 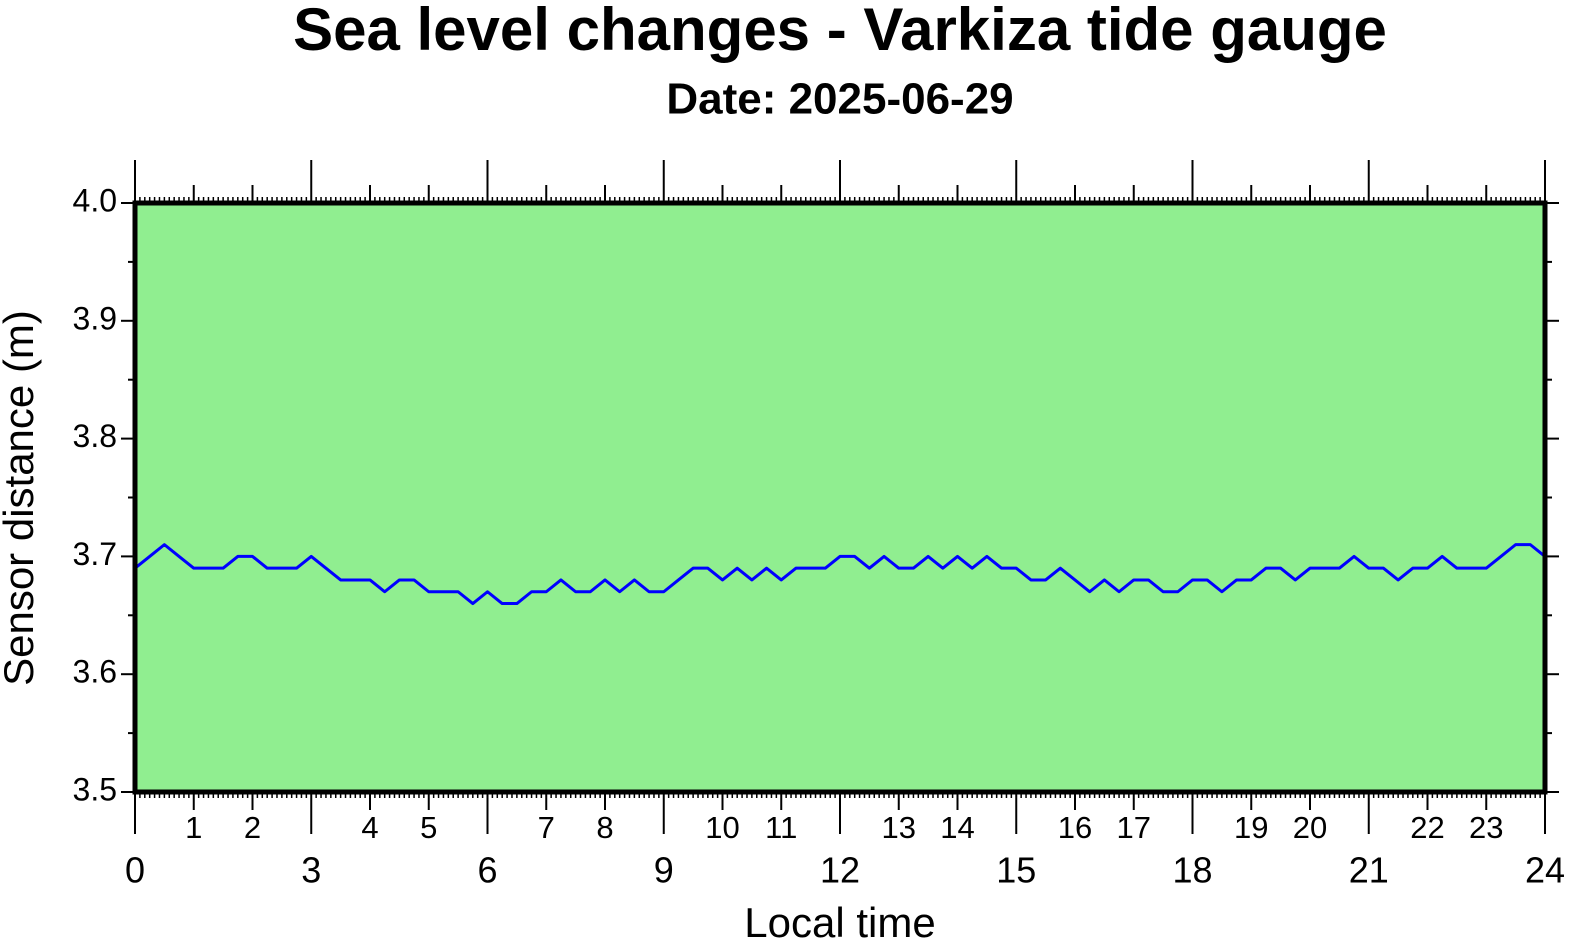 What do you see at coordinates (369, 827) in the screenshot?
I see `x-minor-tick-label: 4` at bounding box center [369, 827].